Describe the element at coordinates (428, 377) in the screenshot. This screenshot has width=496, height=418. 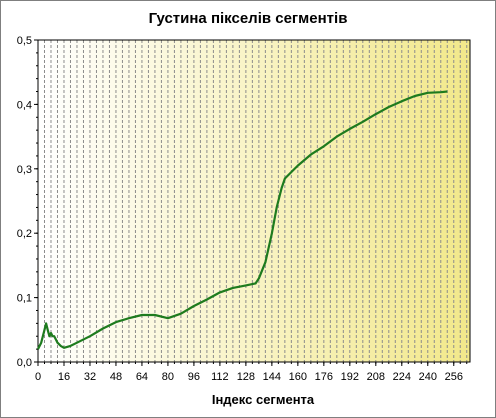
I see `x-tick-label: 240` at that location.